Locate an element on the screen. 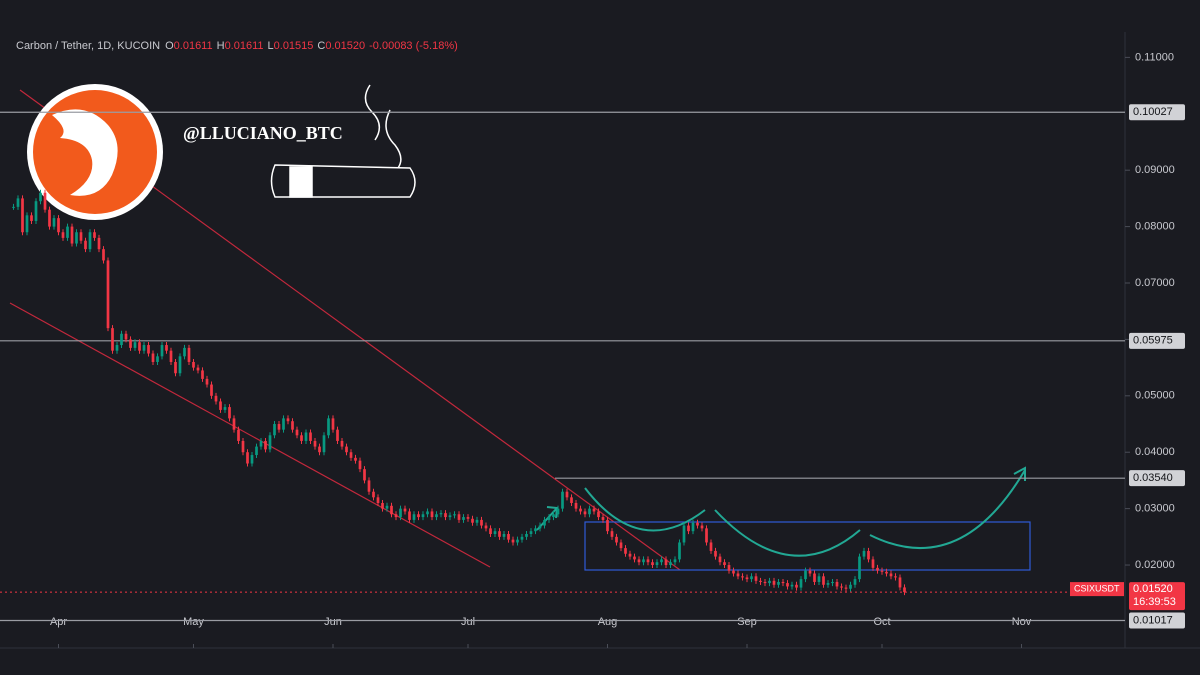  cigar is located at coordinates (343, 141).